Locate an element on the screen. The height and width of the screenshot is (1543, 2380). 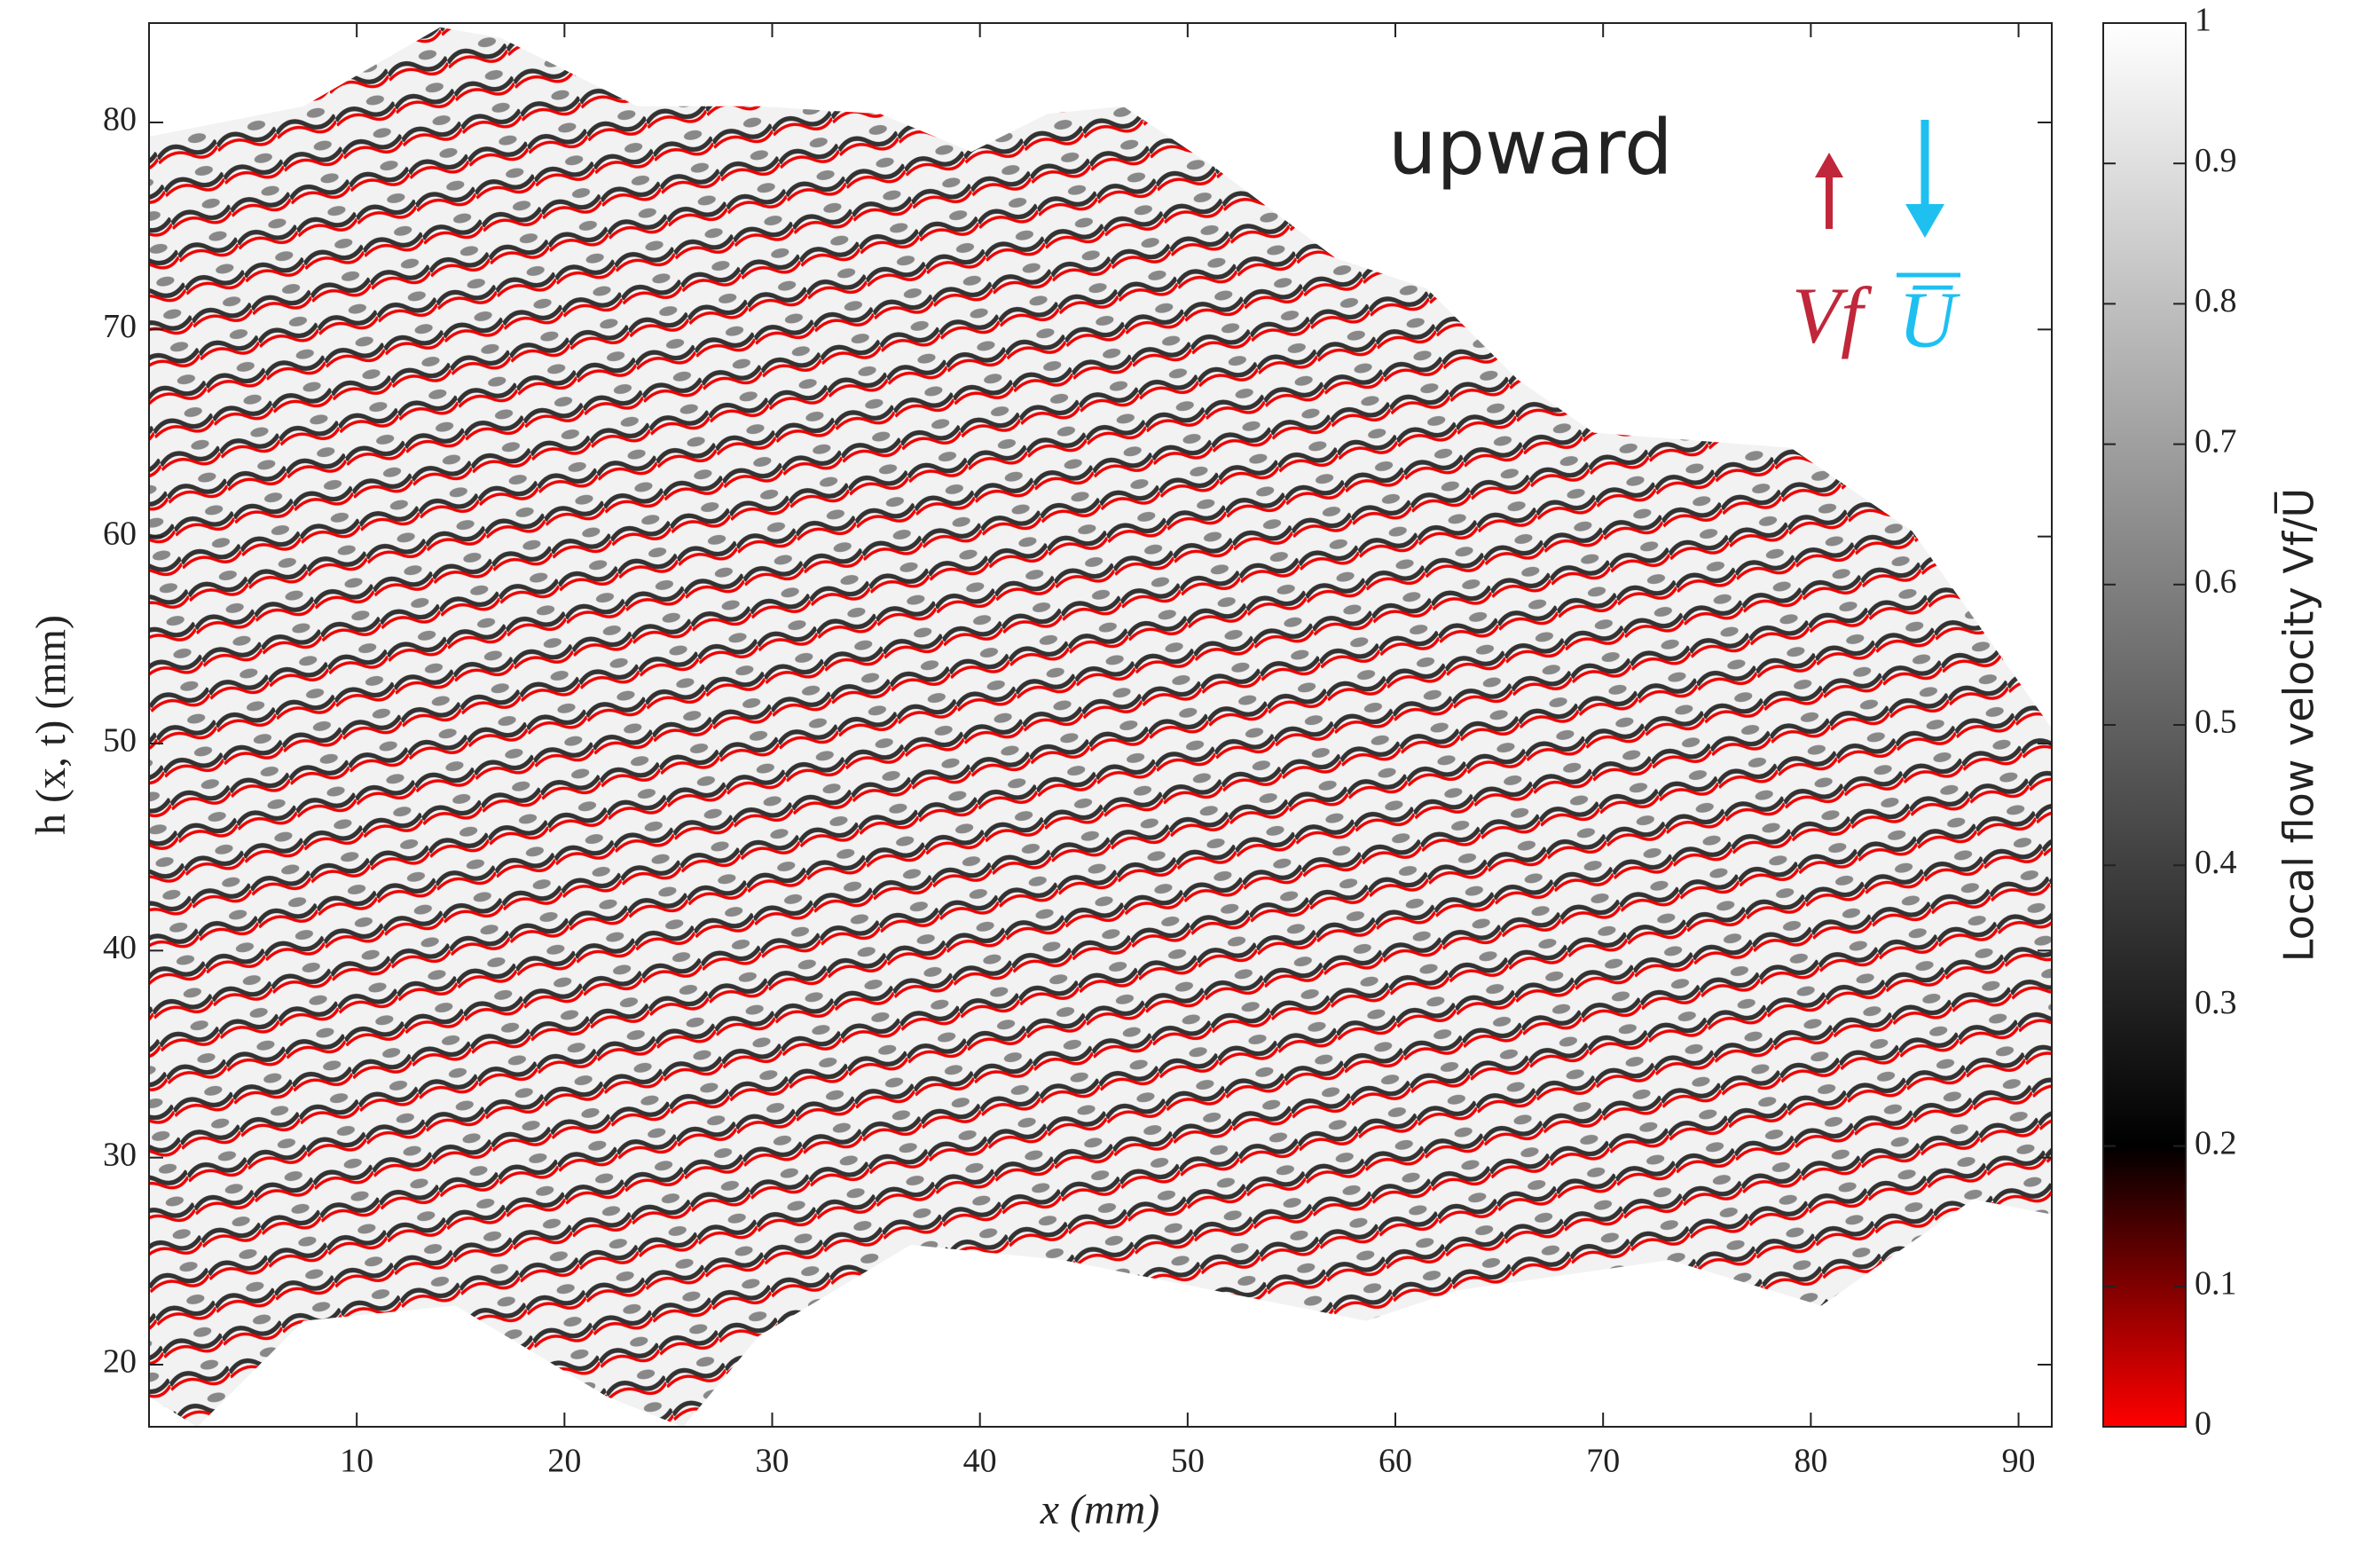
x-axis-label: x (mm) is located at coordinates (1100, 1509).